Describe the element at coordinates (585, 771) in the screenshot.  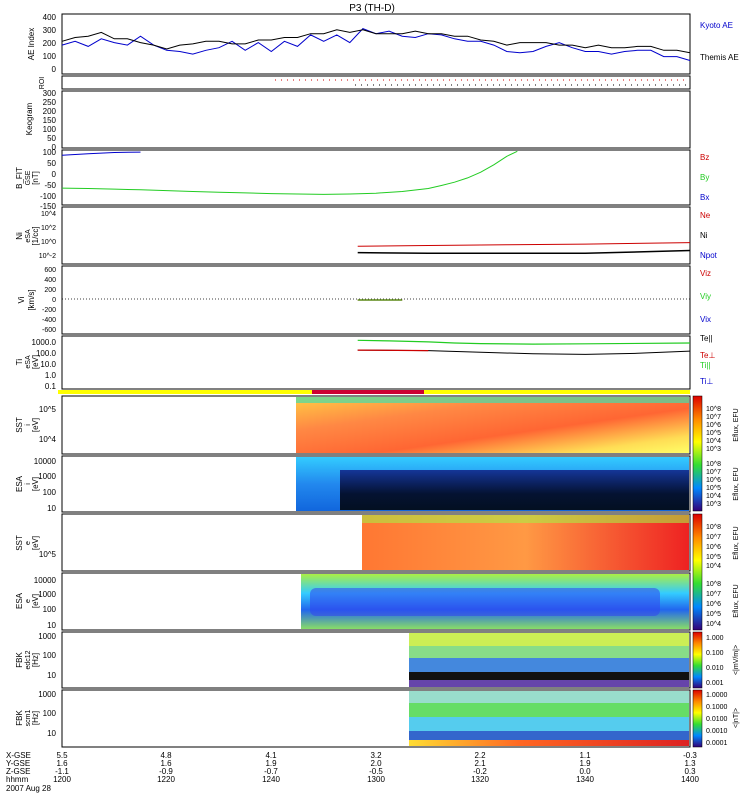
I see `x-tick-value: 0.0` at that location.